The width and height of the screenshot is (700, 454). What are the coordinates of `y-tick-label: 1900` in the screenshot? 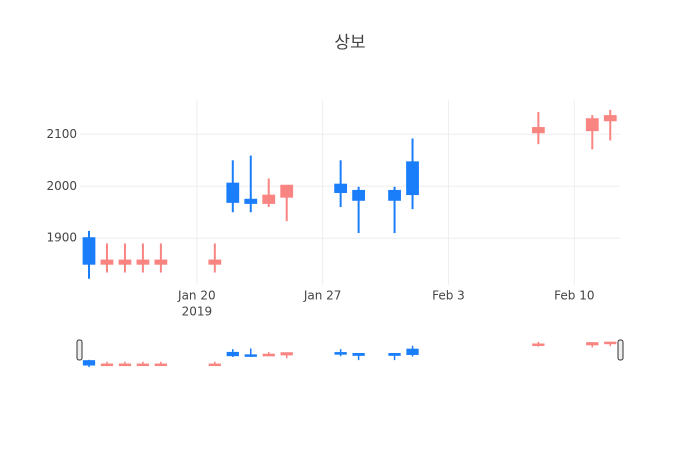 It's located at (61, 238).